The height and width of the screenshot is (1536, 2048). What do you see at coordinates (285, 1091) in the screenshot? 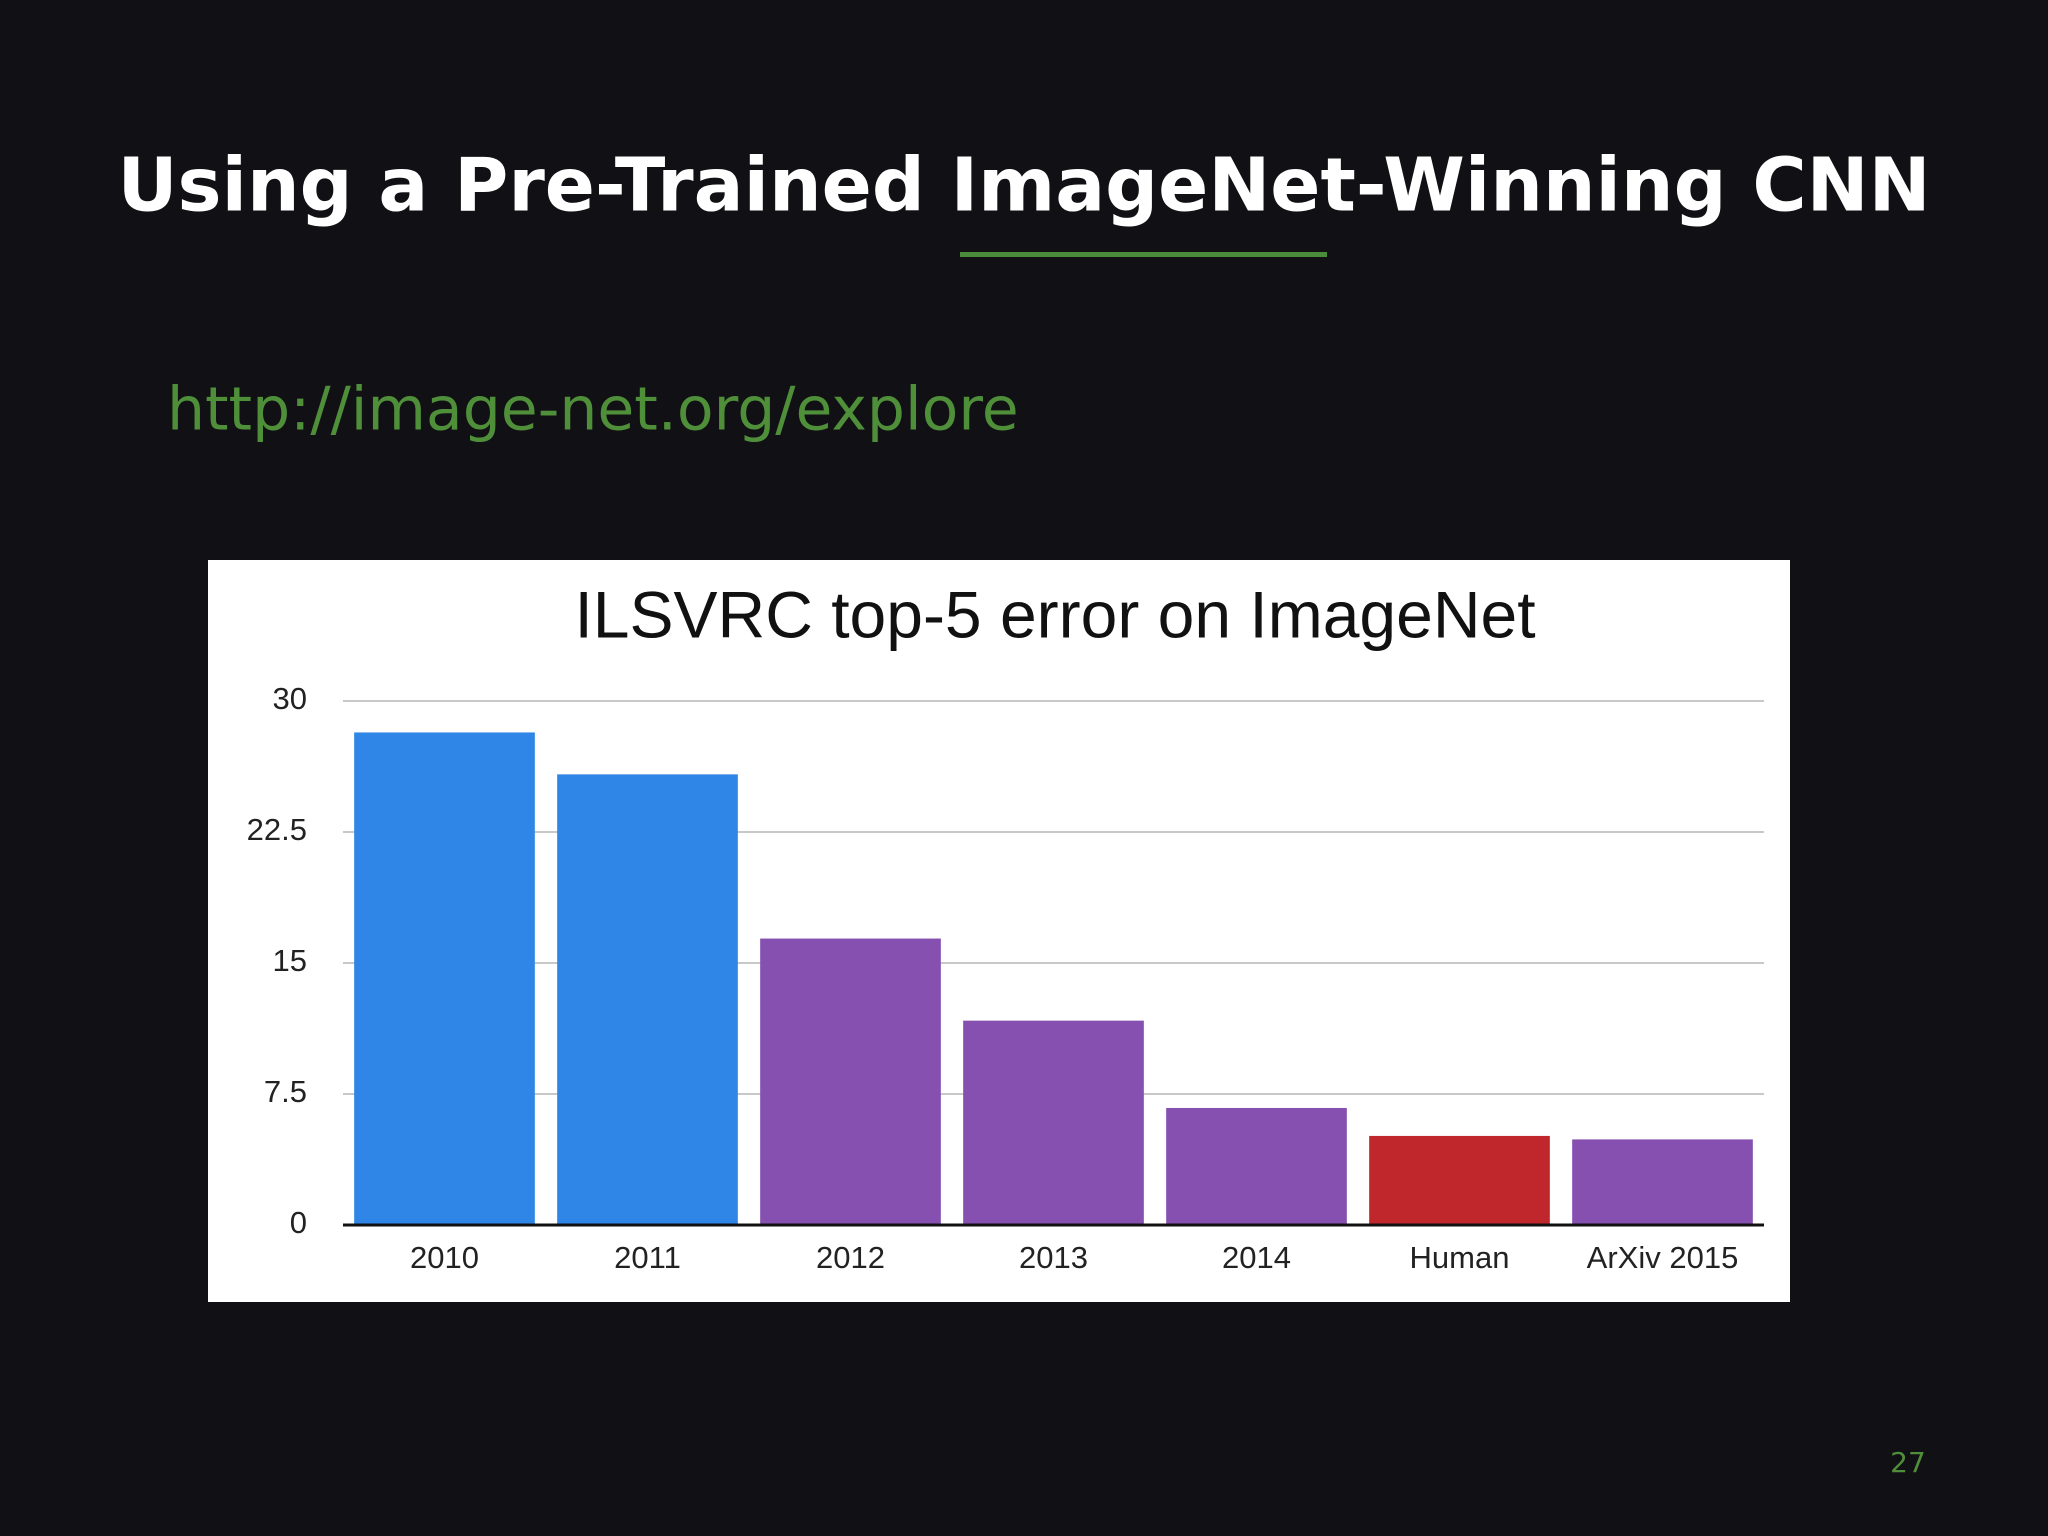
I see `y-tick-label: 7.5` at bounding box center [285, 1091].